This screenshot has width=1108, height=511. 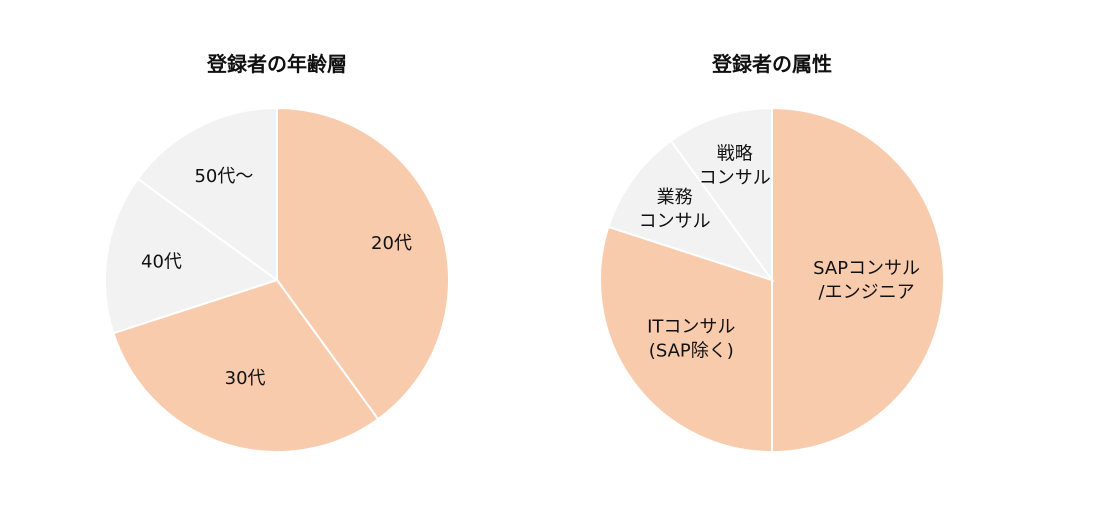 What do you see at coordinates (675, 209) in the screenshot?
I see `slice-label: 業務コンサル` at bounding box center [675, 209].